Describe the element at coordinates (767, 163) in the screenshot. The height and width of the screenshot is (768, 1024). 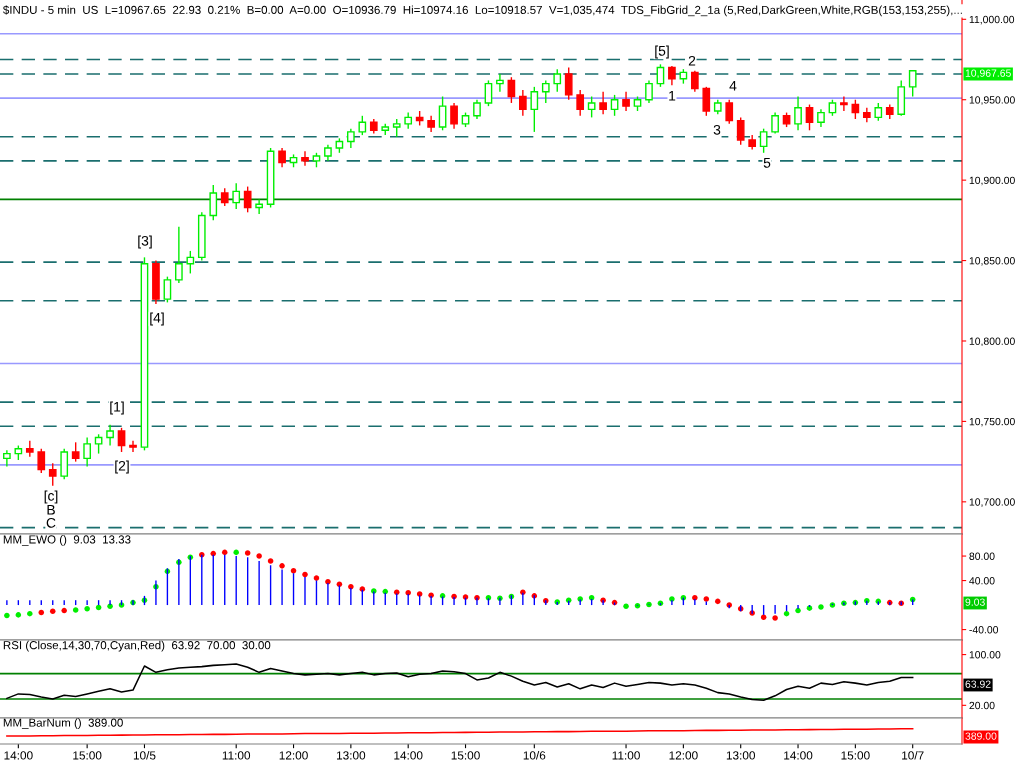
I see `annotation: 5` at that location.